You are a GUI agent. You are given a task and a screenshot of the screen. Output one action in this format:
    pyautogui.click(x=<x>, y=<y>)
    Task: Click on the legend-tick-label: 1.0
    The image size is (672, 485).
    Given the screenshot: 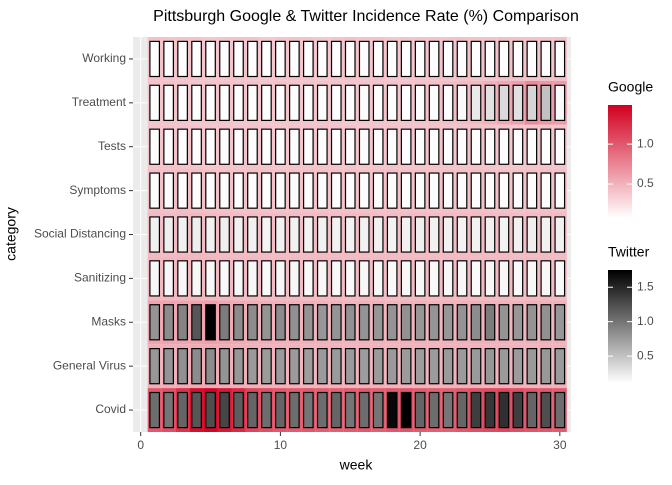 What is the action you would take?
    pyautogui.click(x=645, y=321)
    